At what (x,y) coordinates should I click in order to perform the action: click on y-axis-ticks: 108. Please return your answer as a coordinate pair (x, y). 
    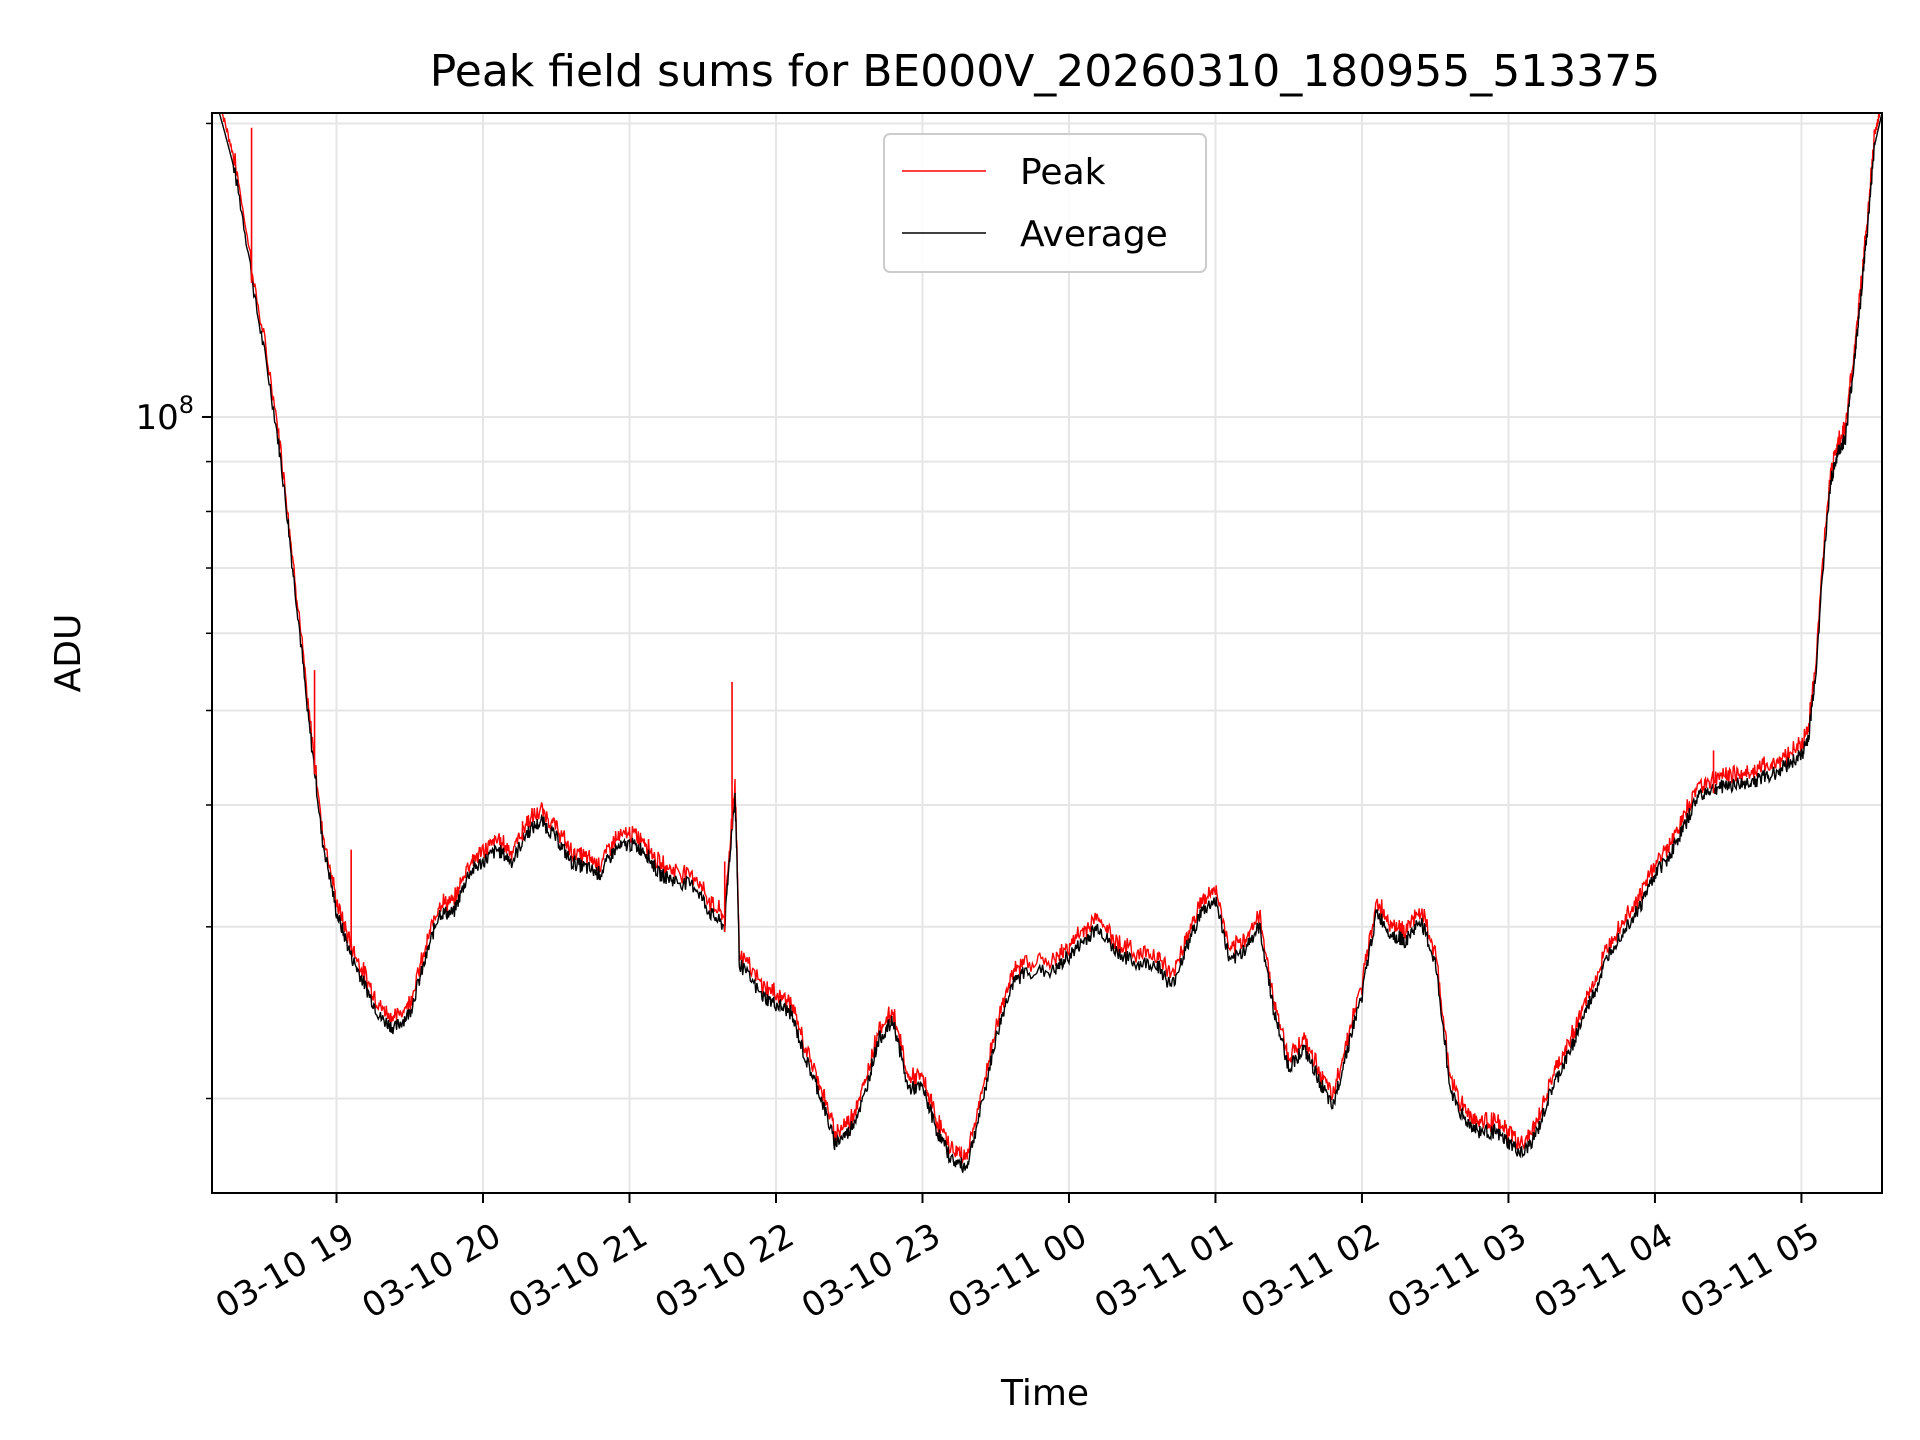
    Looking at the image, I should click on (173, 611).